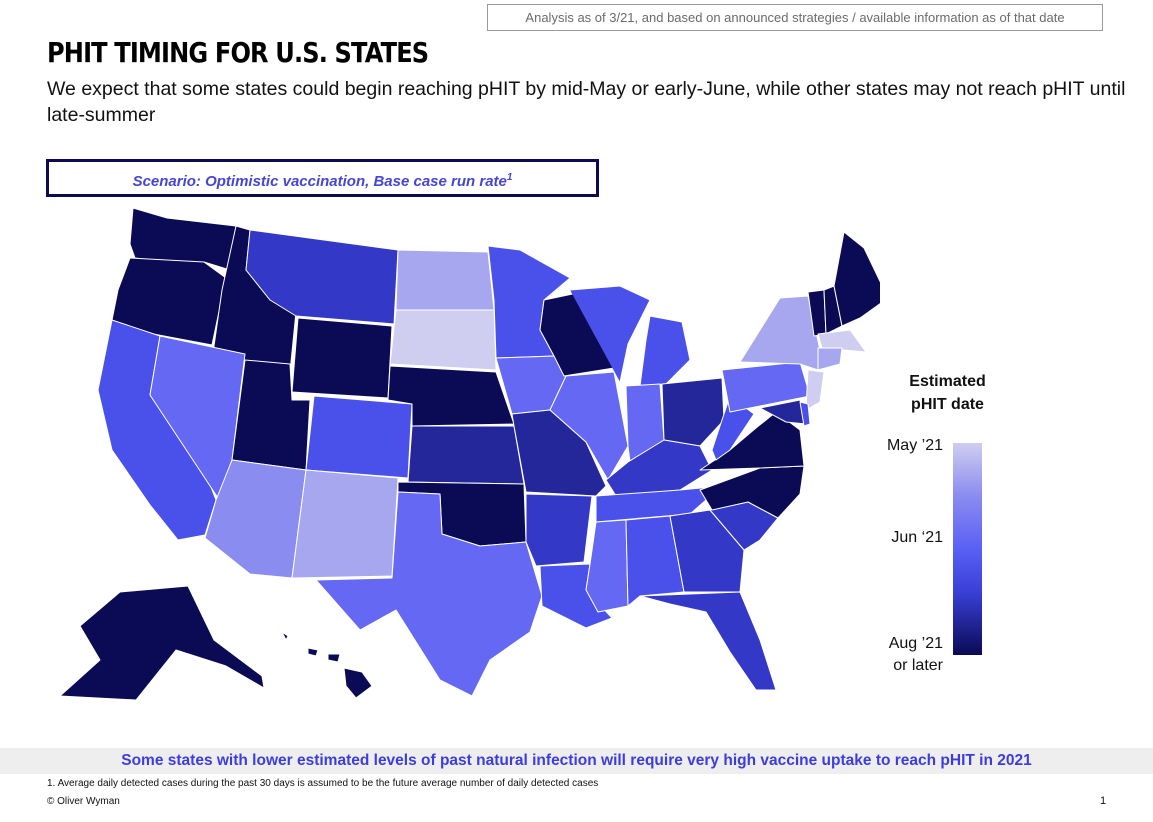 The height and width of the screenshot is (822, 1153). Describe the element at coordinates (898, 655) in the screenshot. I see `legend-label-aug: Aug ’21 or later` at that location.